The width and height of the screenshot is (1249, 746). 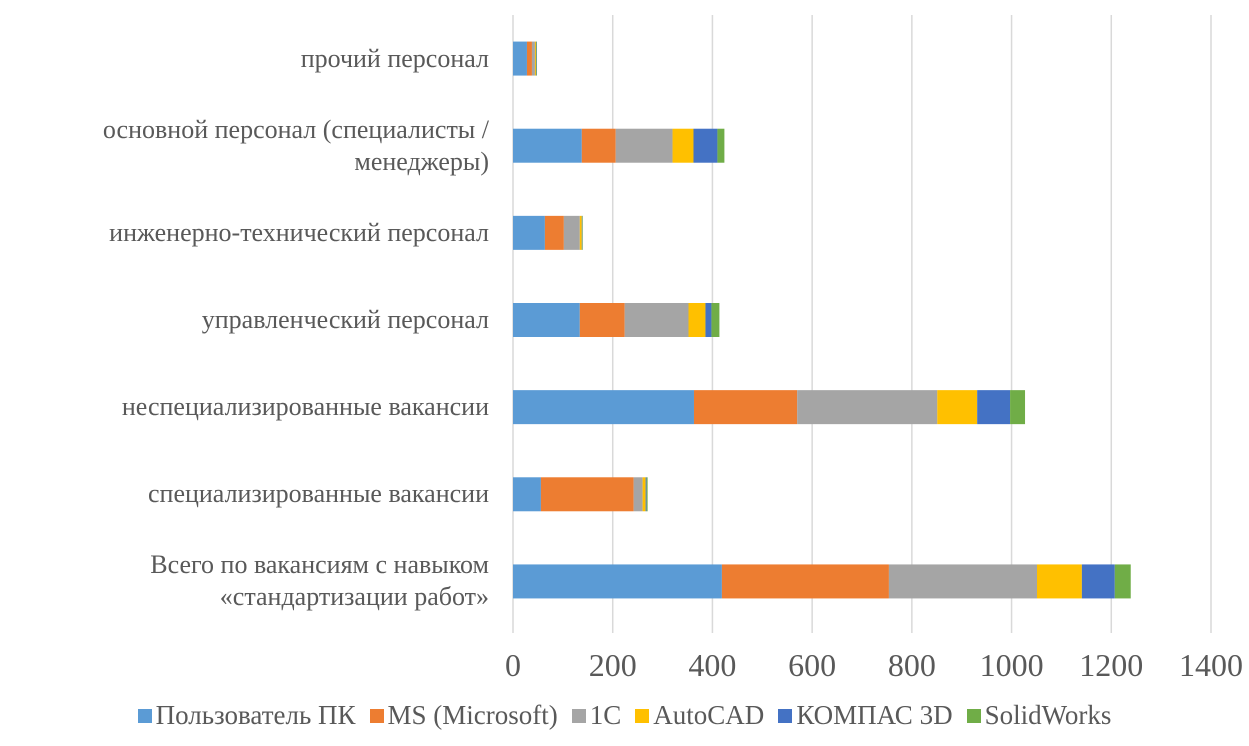 What do you see at coordinates (1111, 665) in the screenshot?
I see `x-tick-label: 1200` at bounding box center [1111, 665].